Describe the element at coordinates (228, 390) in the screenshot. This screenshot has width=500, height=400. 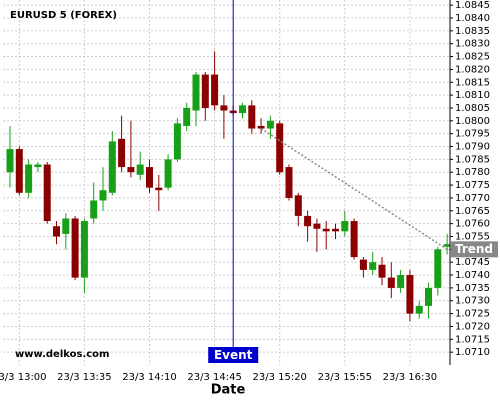
I see `x-axis-title: Date` at that location.